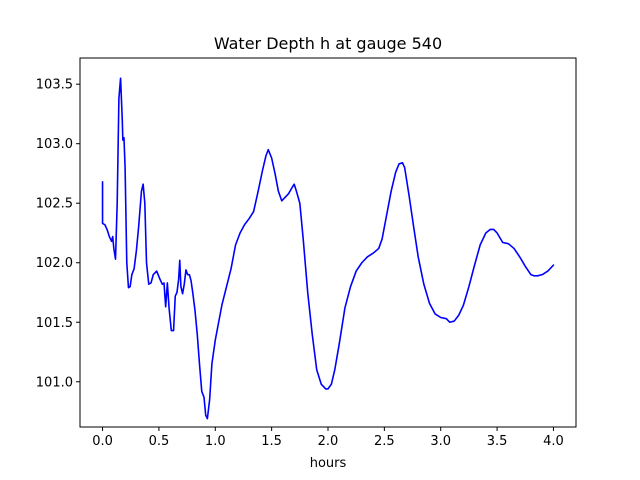 The height and width of the screenshot is (480, 640). Describe the element at coordinates (553, 441) in the screenshot. I see `x-tick-label: 4.0` at that location.